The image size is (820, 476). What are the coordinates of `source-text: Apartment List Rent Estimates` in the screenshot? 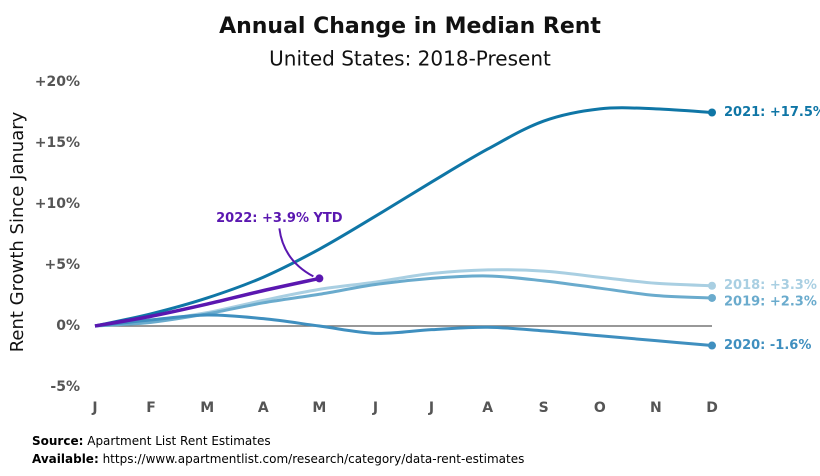 It's located at (178, 441).